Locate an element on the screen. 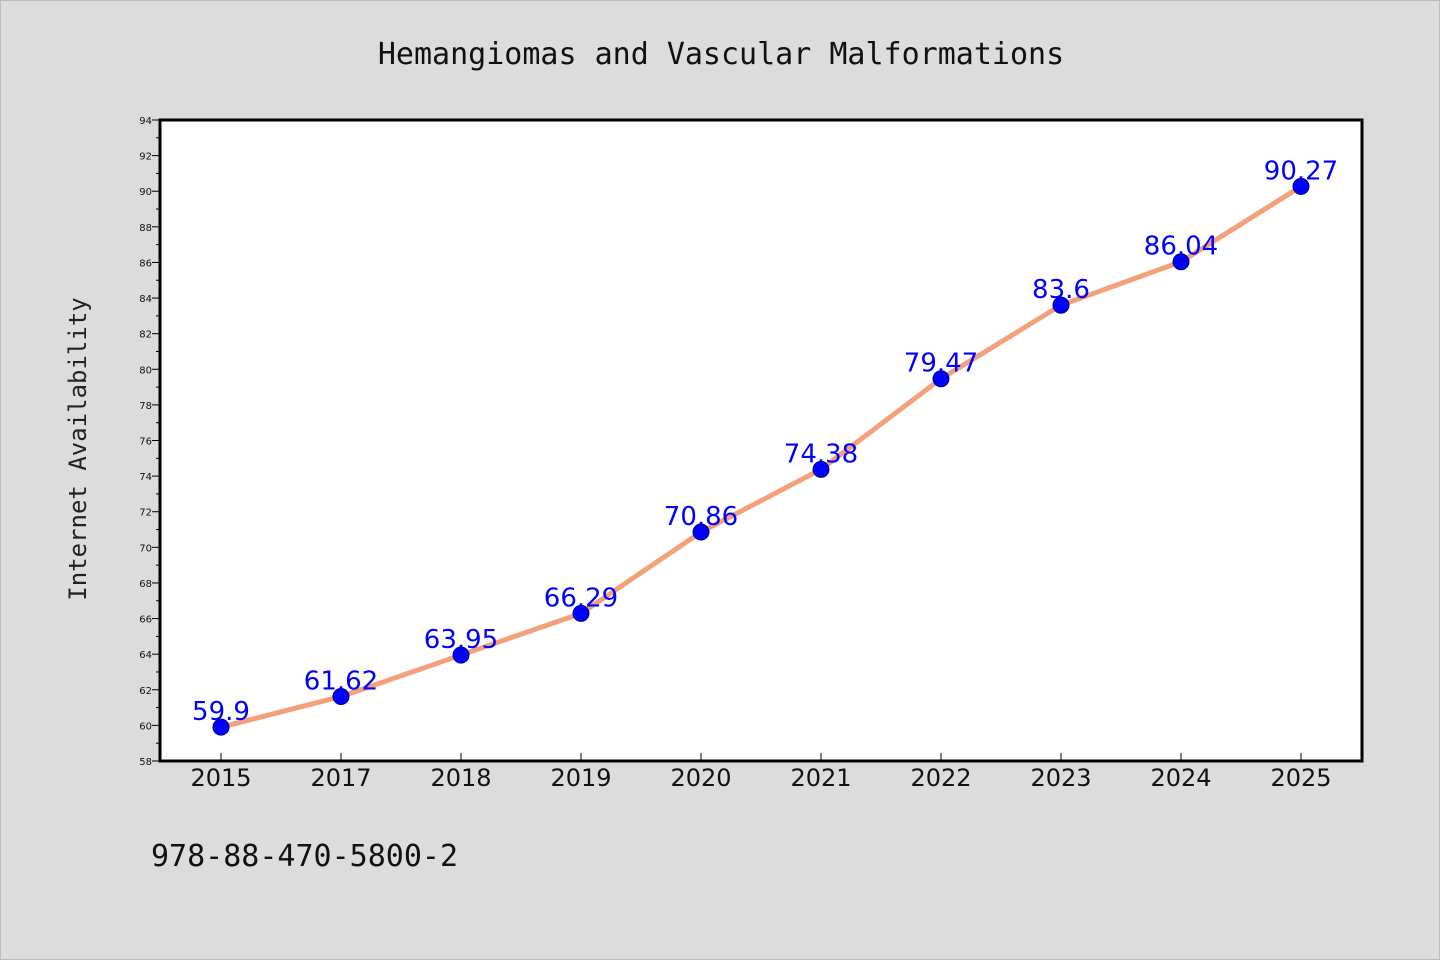 The height and width of the screenshot is (960, 1440). y-tick-label: 86 is located at coordinates (145, 263).